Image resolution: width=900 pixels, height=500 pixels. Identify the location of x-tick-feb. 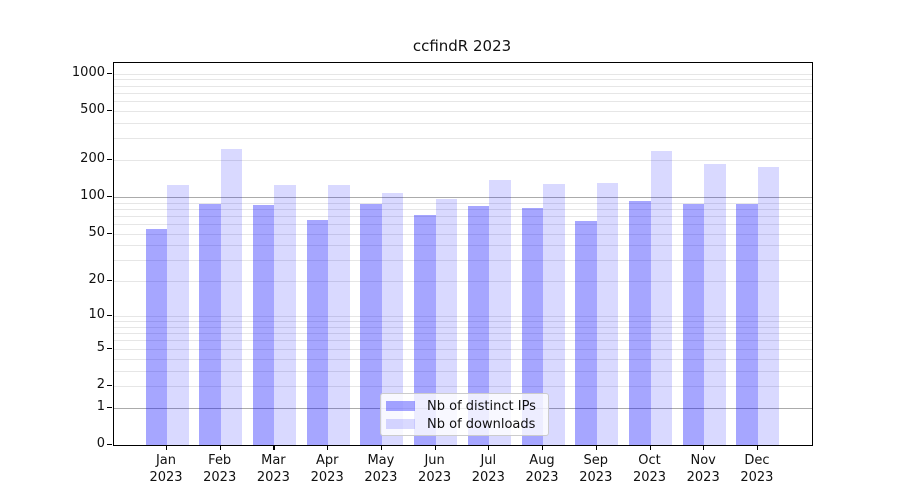
(220, 447).